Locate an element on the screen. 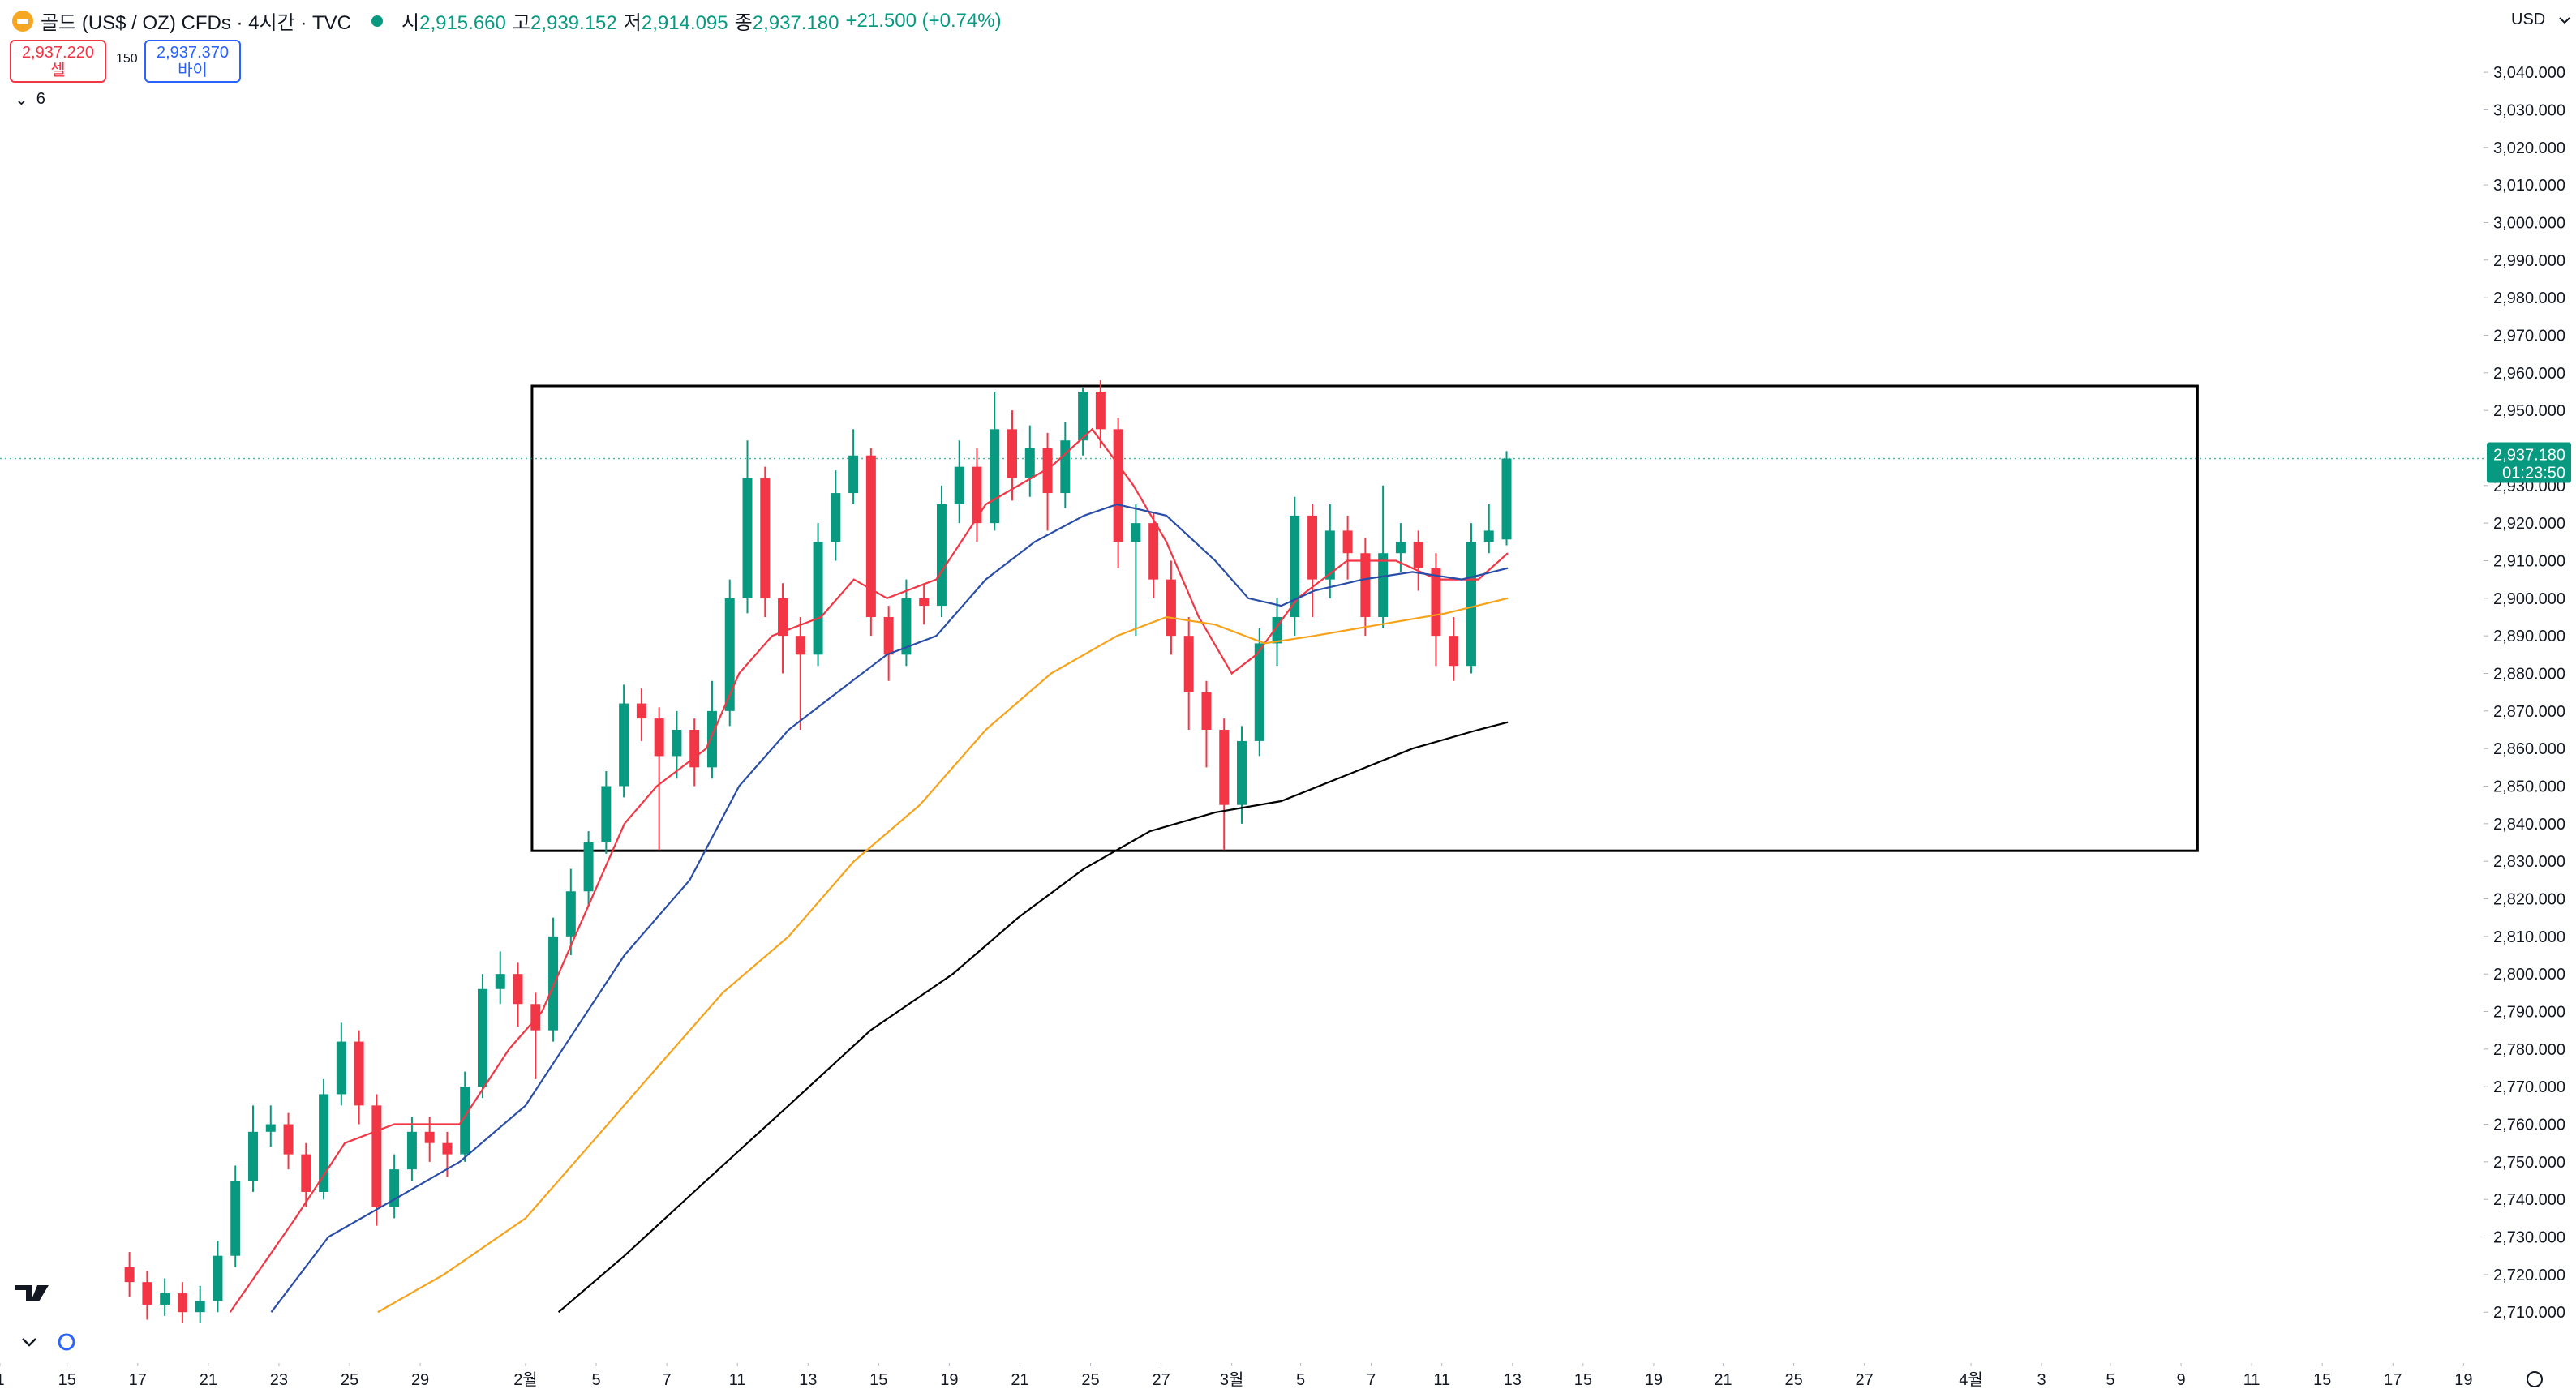 The width and height of the screenshot is (2576, 1389). chevron: ⌄ is located at coordinates (21, 100).